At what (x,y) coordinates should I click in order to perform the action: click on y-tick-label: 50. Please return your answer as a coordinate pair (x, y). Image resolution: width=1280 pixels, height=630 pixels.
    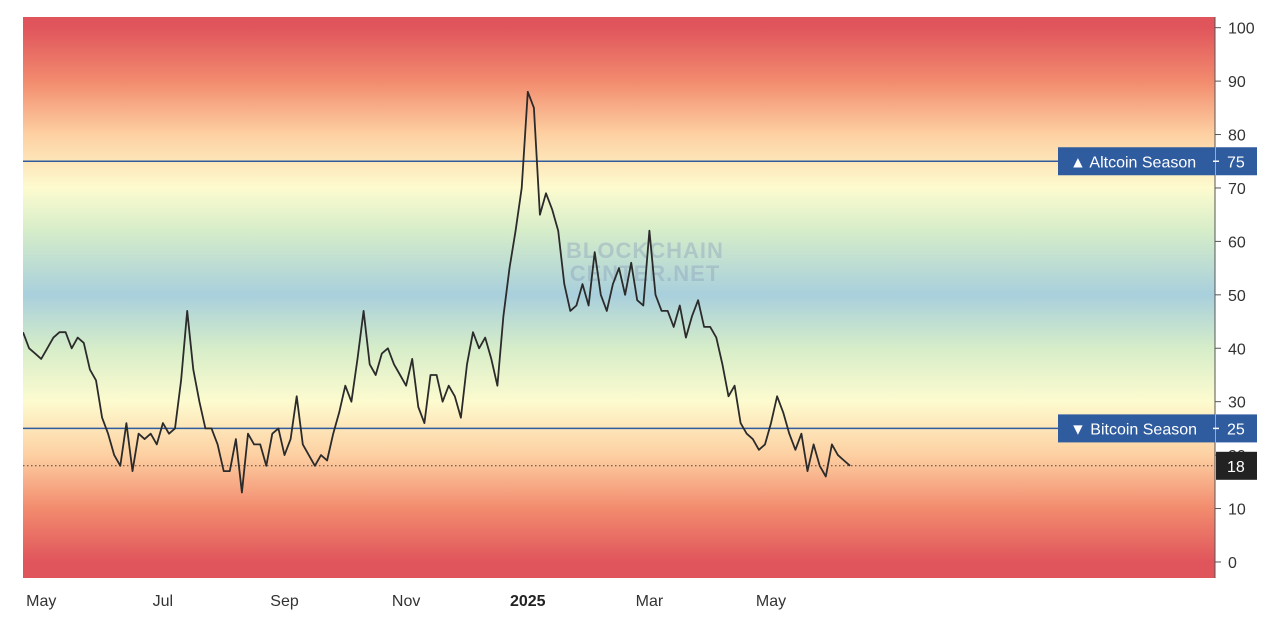
    Looking at the image, I should click on (1237, 296).